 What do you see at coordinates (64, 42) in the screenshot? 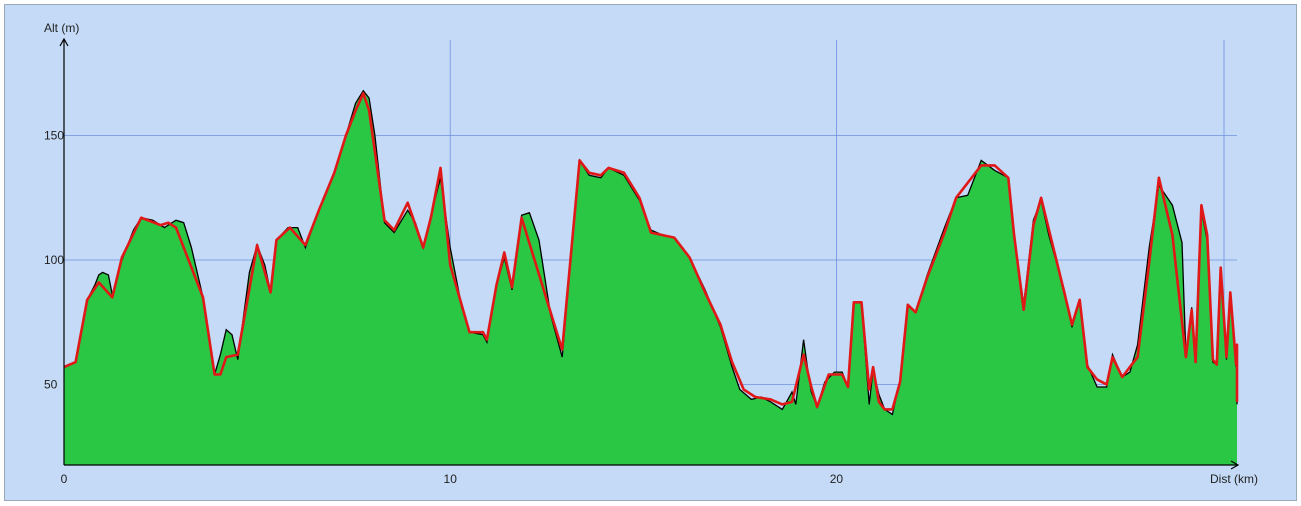
I see `y-axis-arrow` at bounding box center [64, 42].